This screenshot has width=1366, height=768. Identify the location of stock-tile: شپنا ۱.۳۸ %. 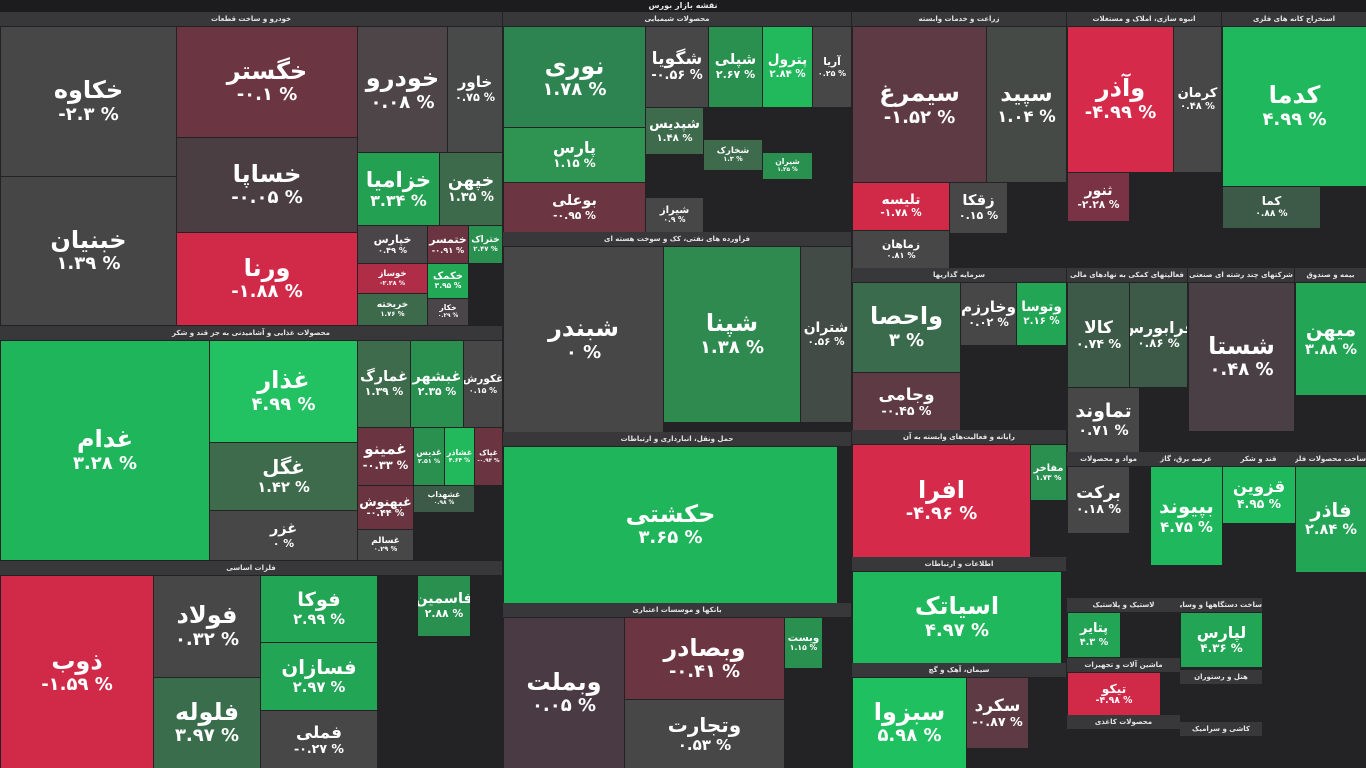
(732, 334).